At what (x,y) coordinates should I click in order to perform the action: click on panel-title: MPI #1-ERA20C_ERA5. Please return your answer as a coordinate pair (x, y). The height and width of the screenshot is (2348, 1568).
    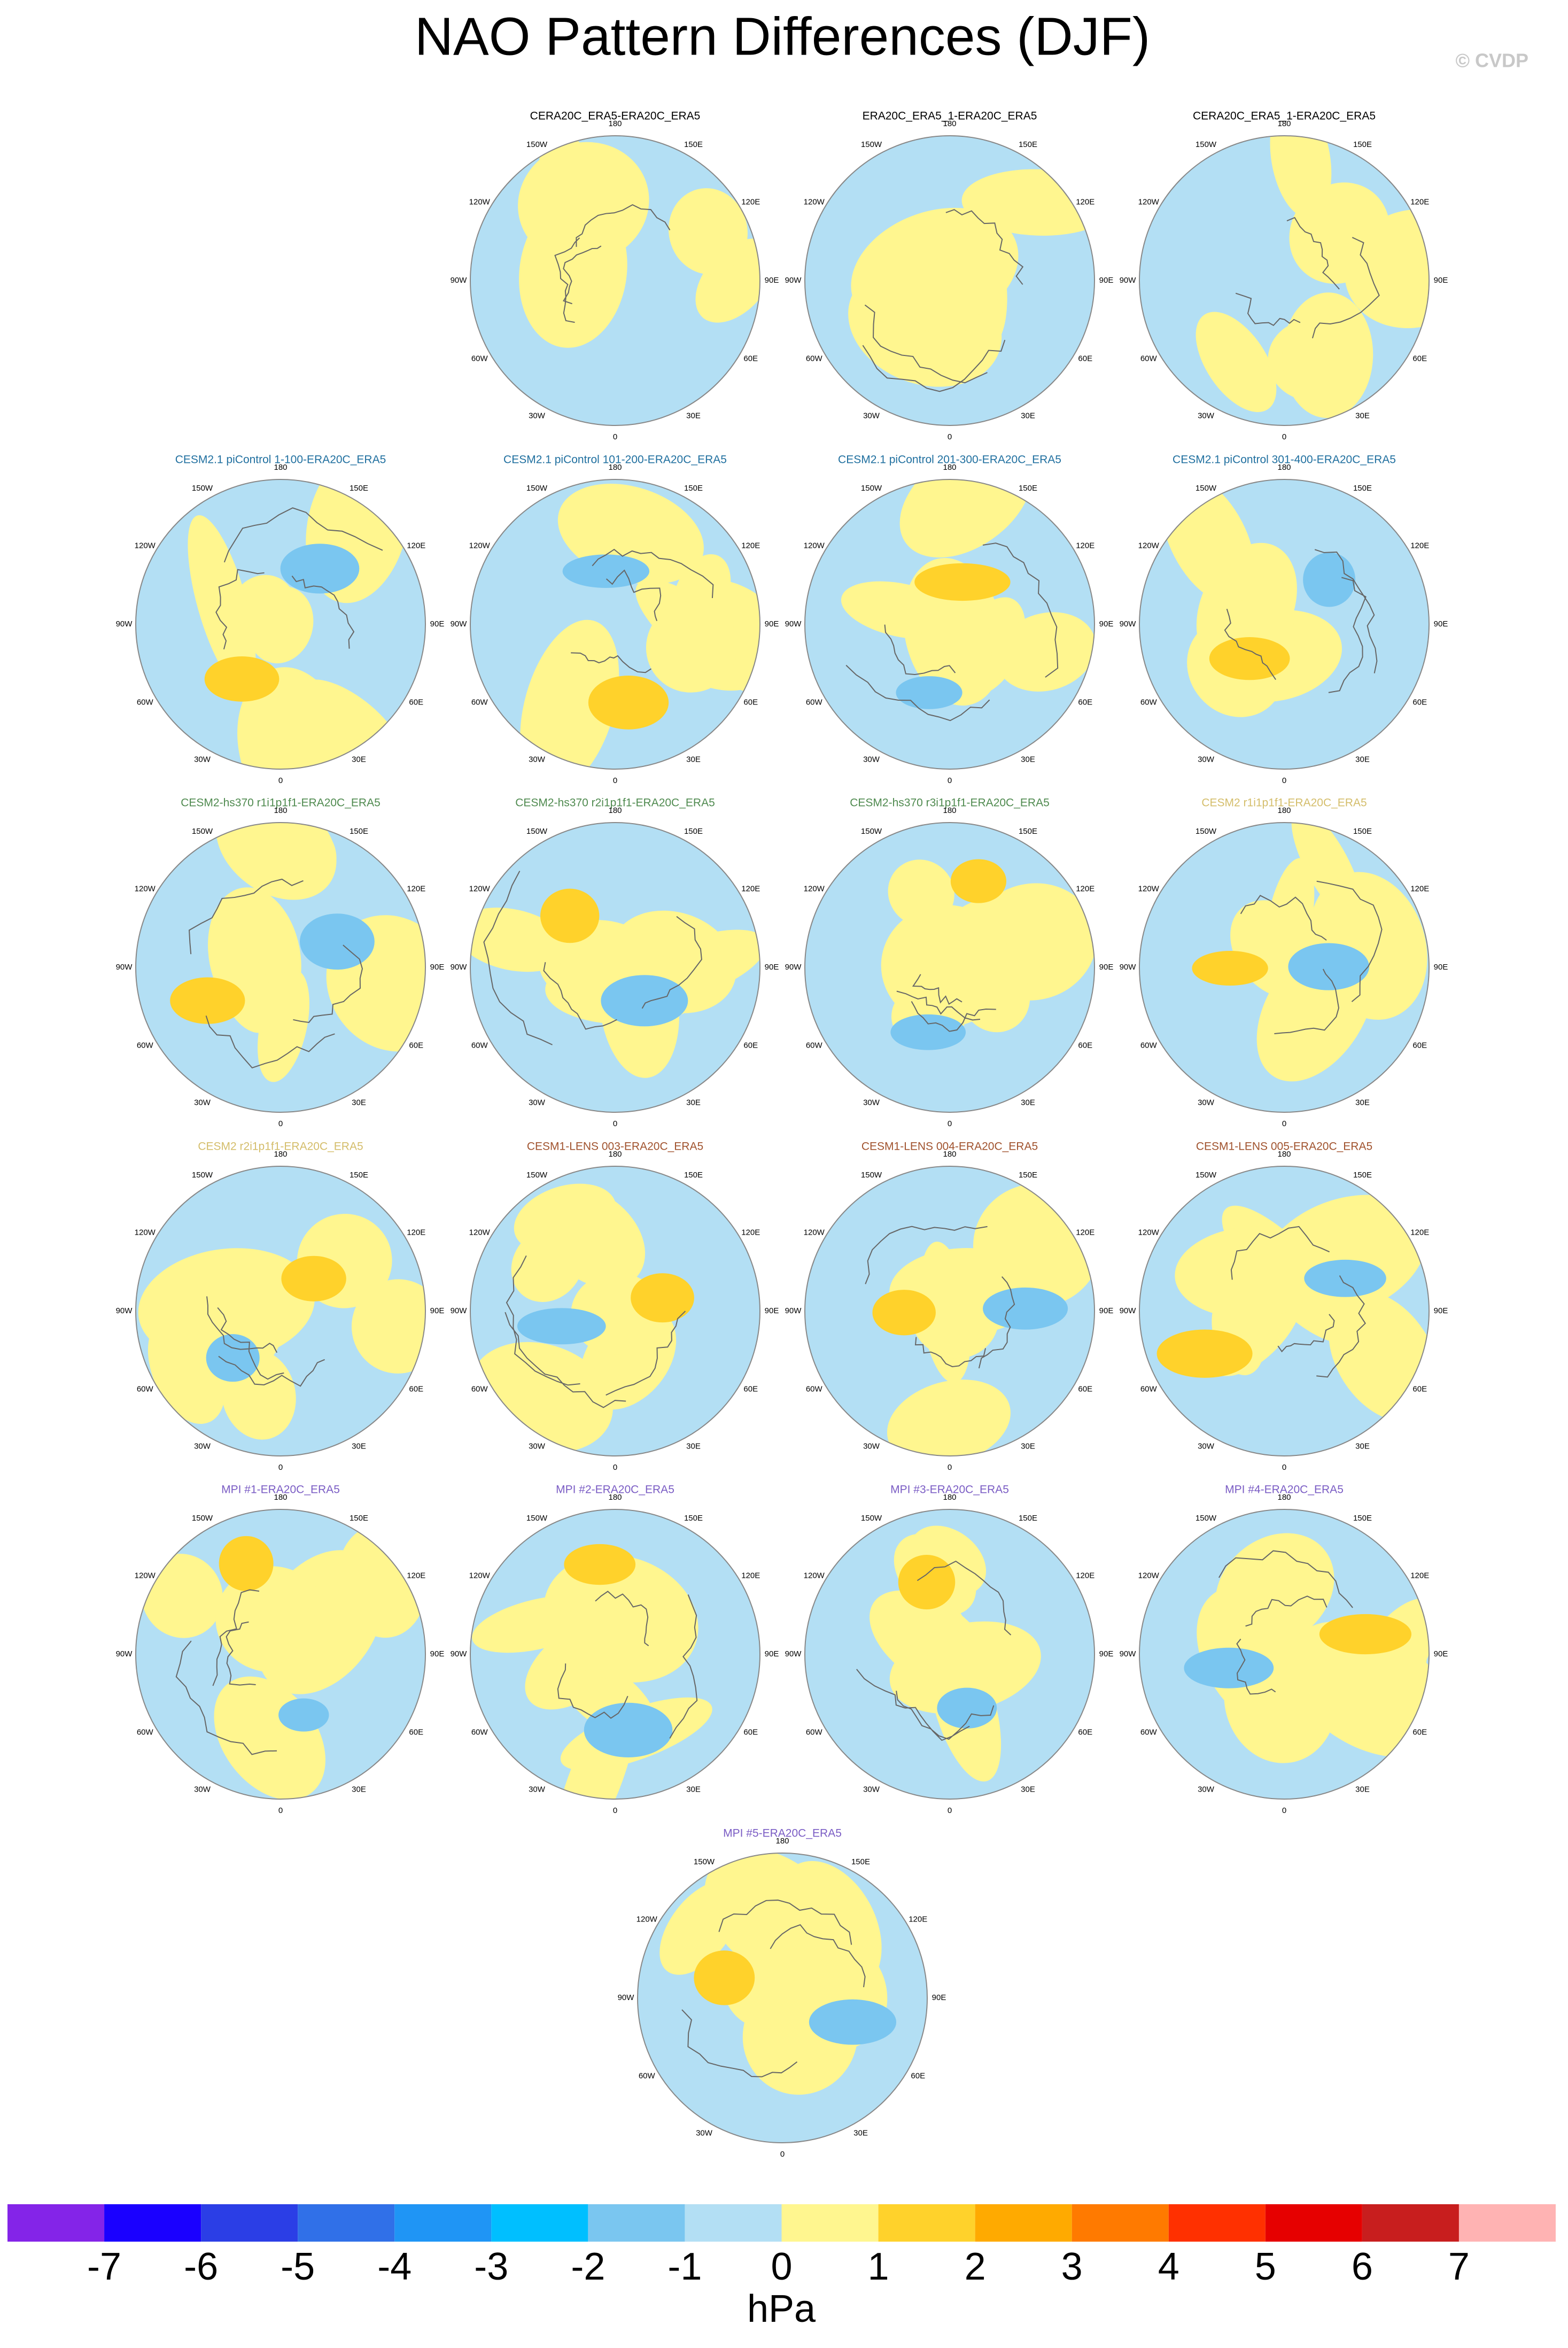
    Looking at the image, I should click on (280, 1490).